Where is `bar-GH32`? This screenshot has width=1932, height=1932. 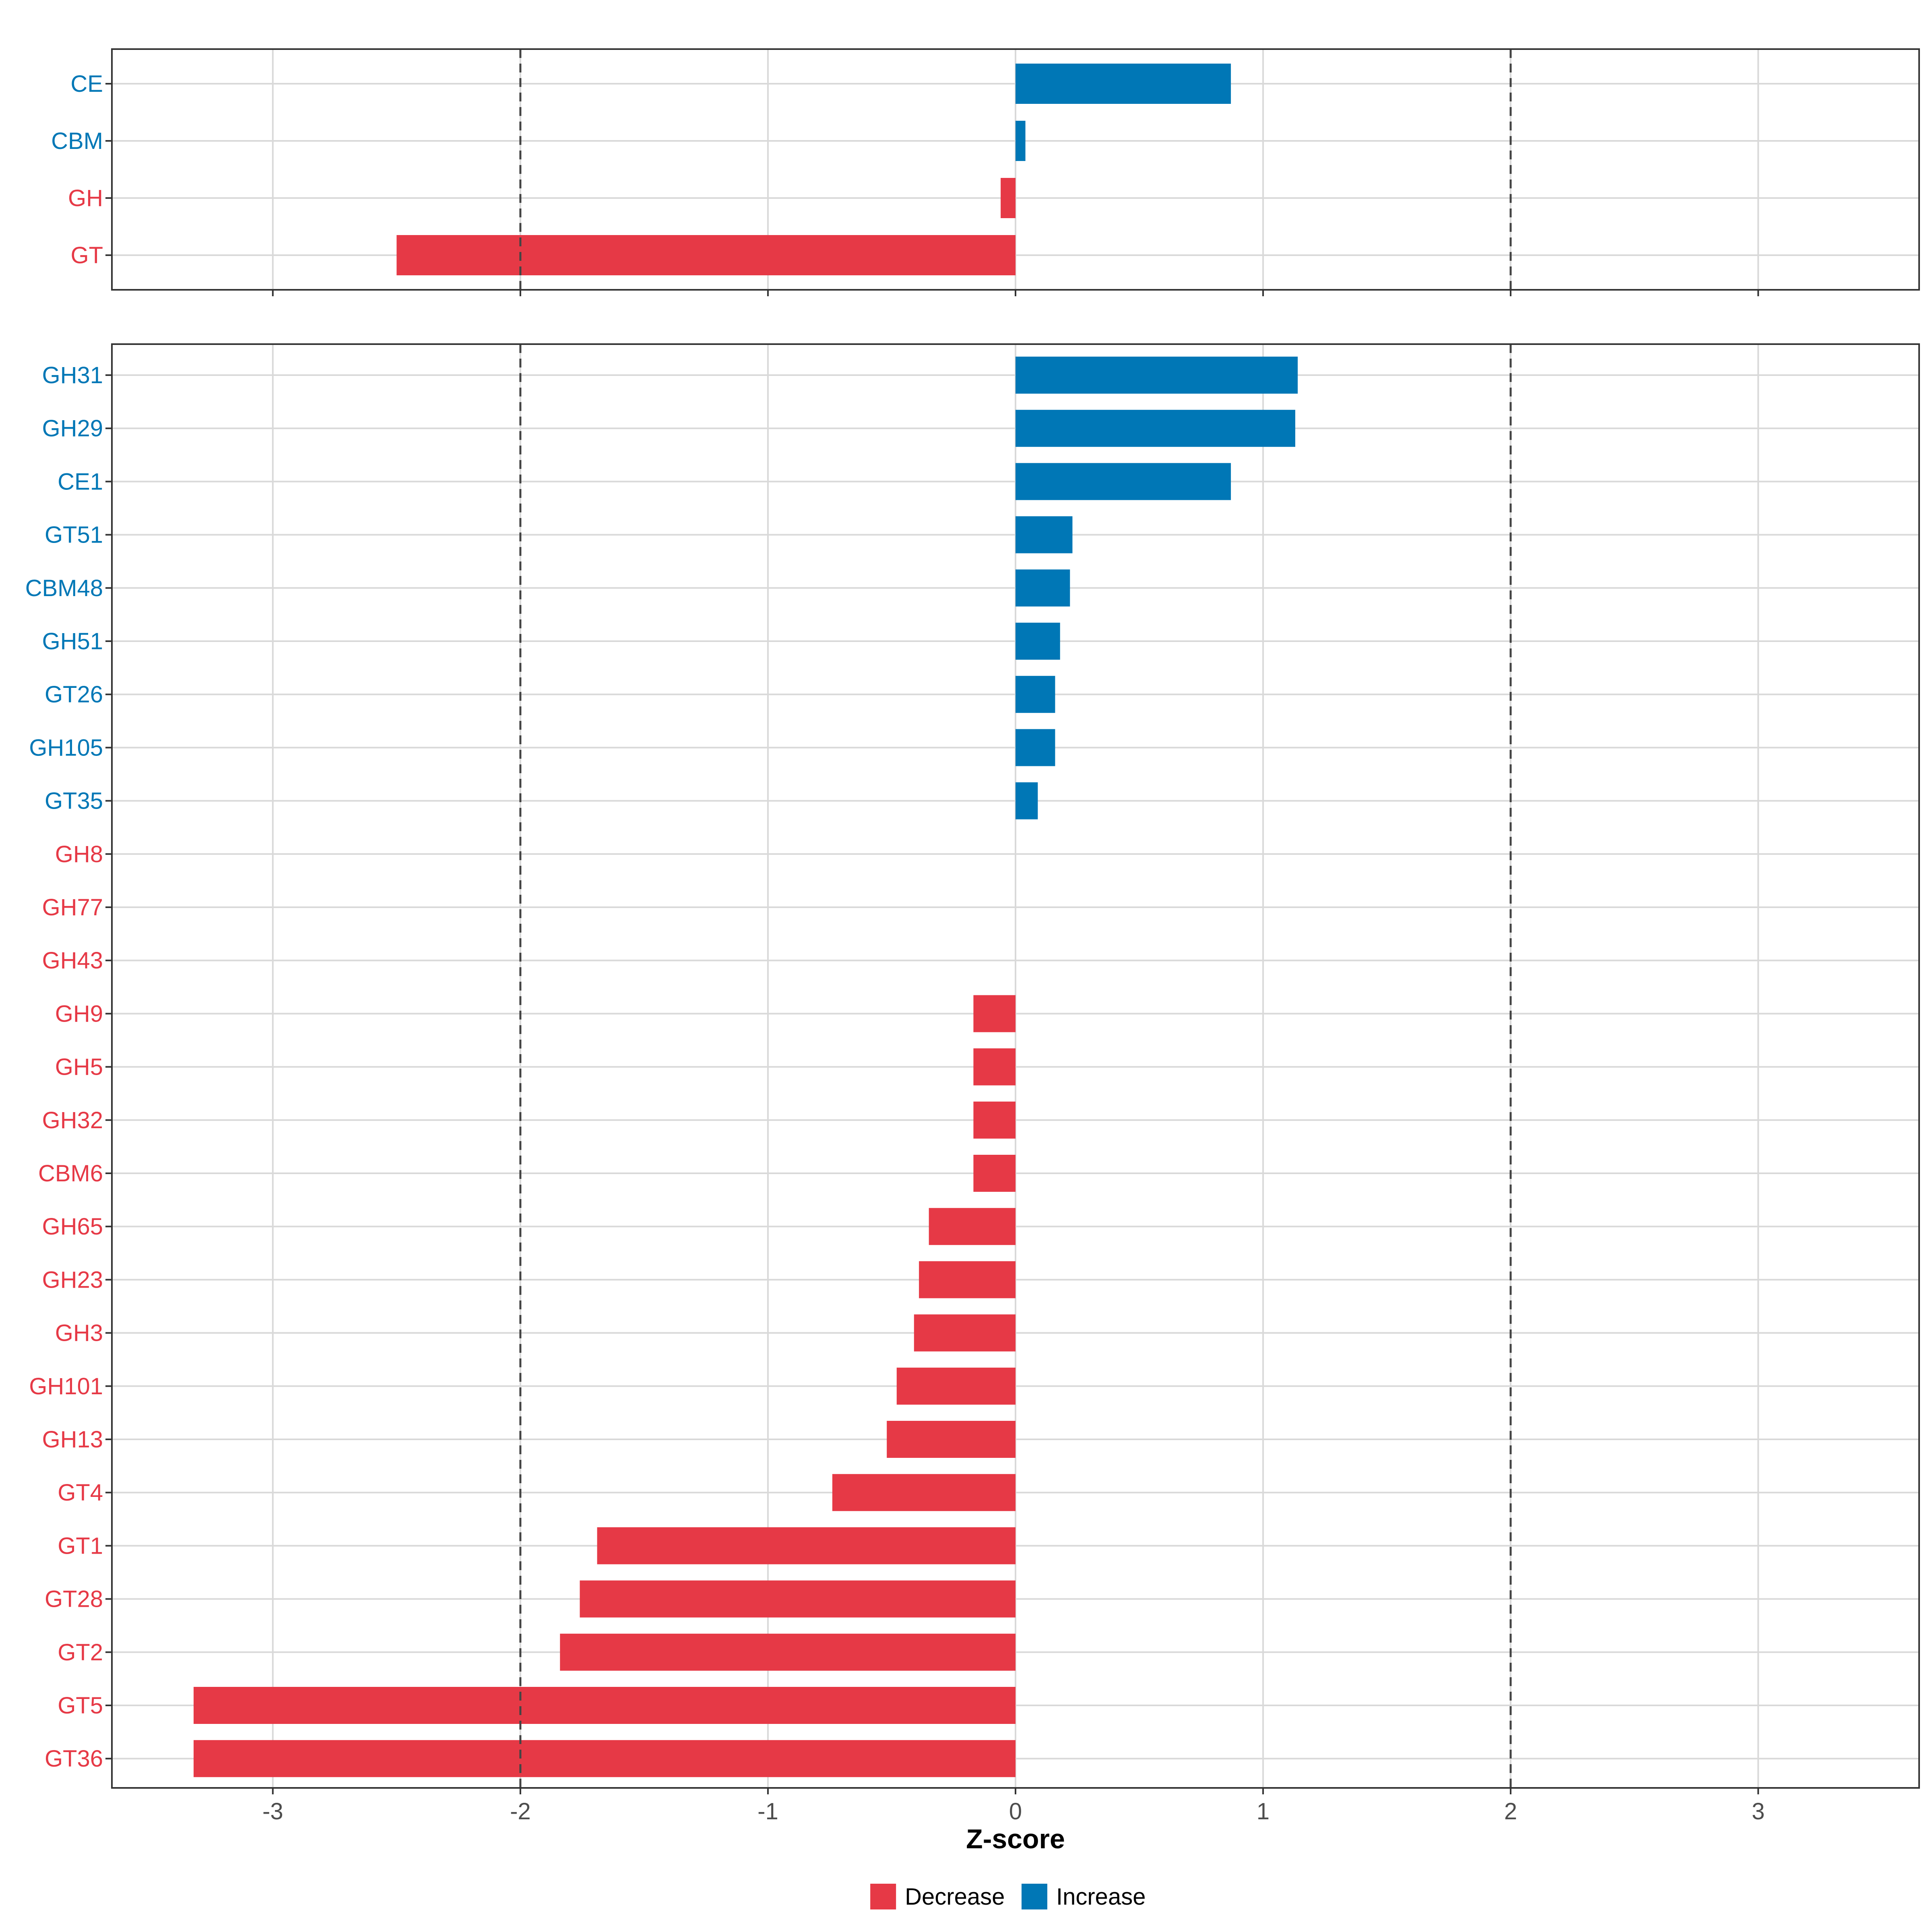
bar-GH32 is located at coordinates (994, 1120).